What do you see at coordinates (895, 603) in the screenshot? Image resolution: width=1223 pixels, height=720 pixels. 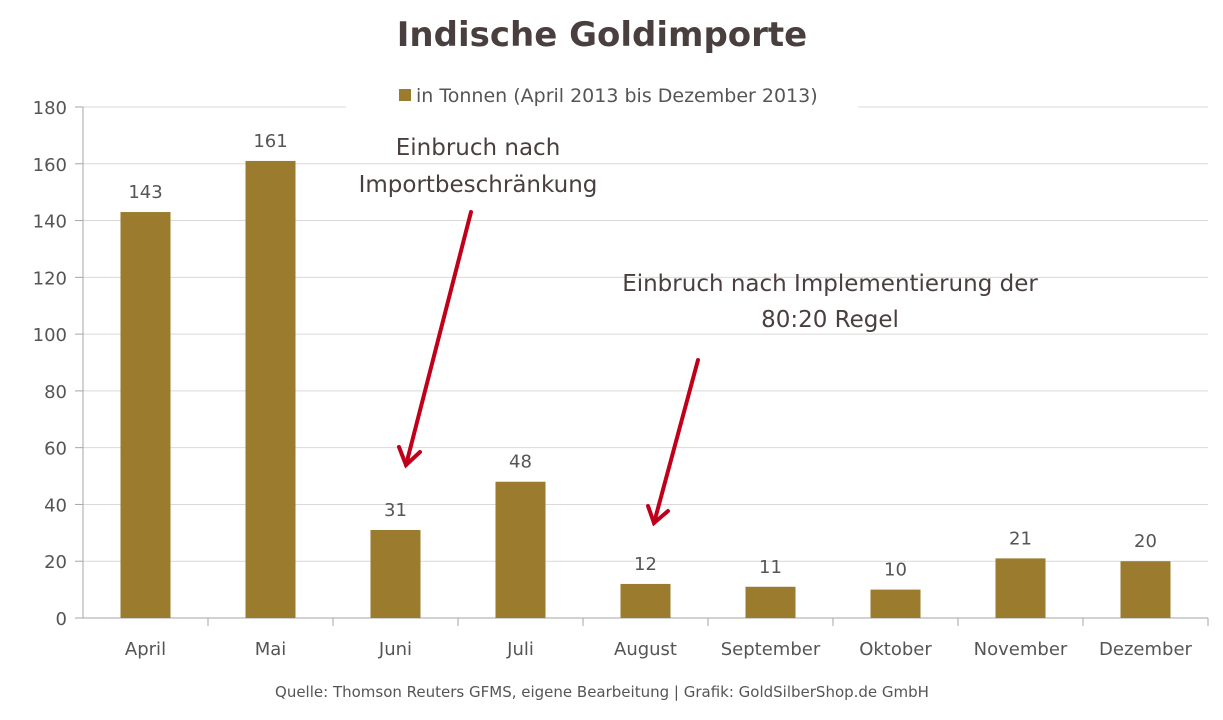 I see `bar-oktober` at bounding box center [895, 603].